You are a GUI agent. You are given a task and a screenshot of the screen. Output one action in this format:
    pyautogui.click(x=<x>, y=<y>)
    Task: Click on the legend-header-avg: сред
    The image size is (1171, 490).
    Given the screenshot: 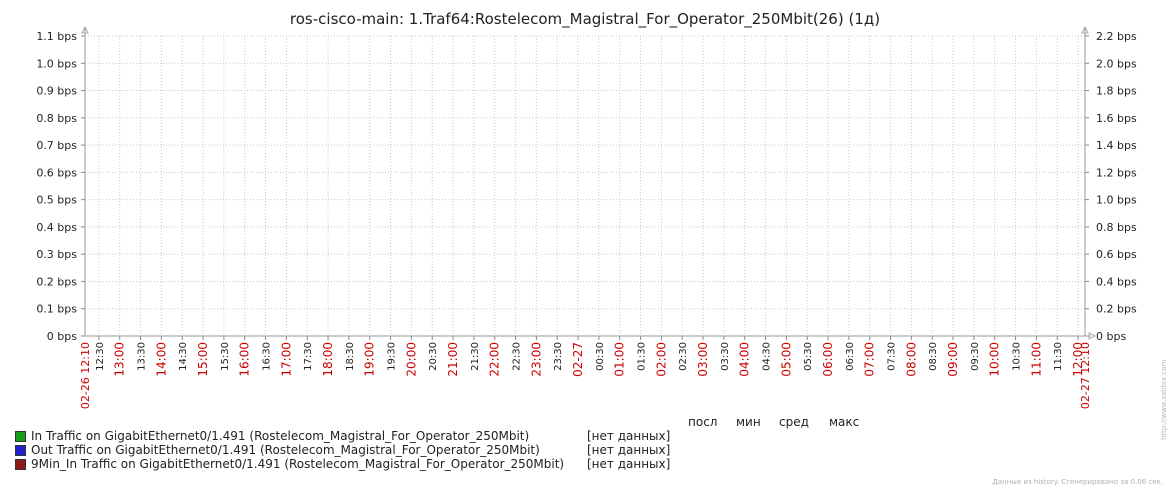 What is the action you would take?
    pyautogui.click(x=794, y=422)
    